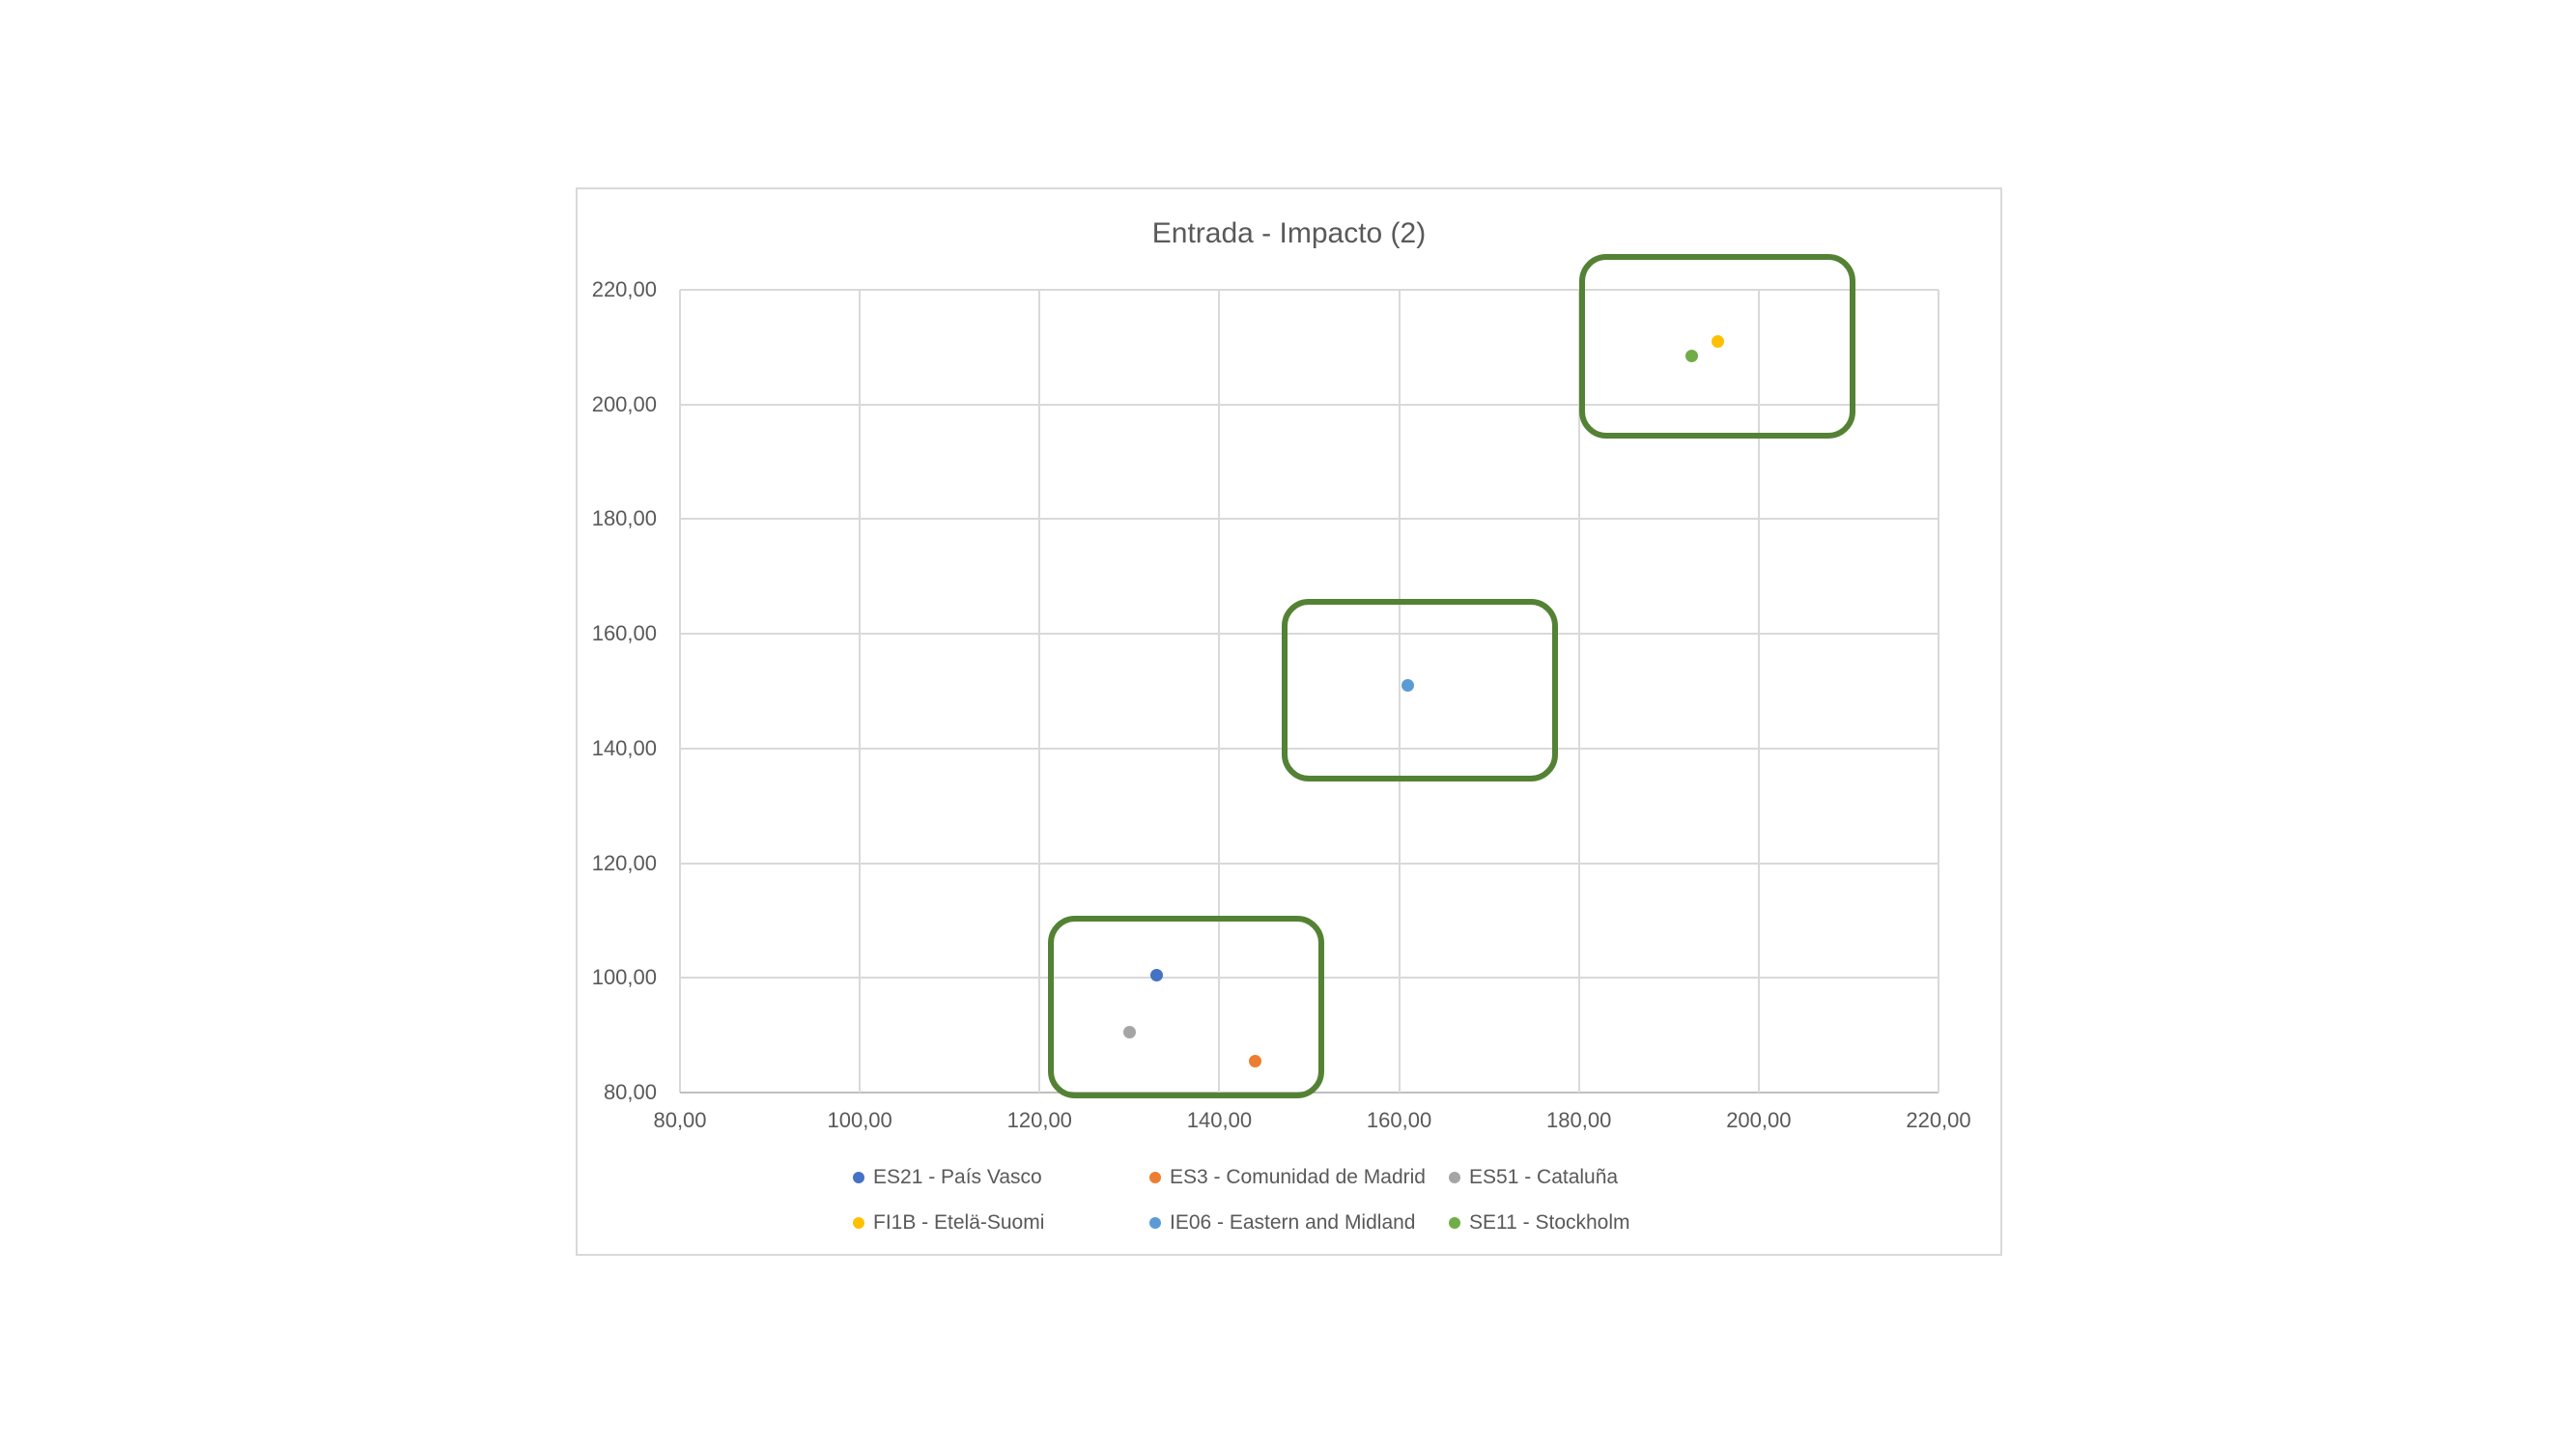 This screenshot has width=2576, height=1449. I want to click on legend-label: FI1B - Etelä-Suomi, so click(959, 1222).